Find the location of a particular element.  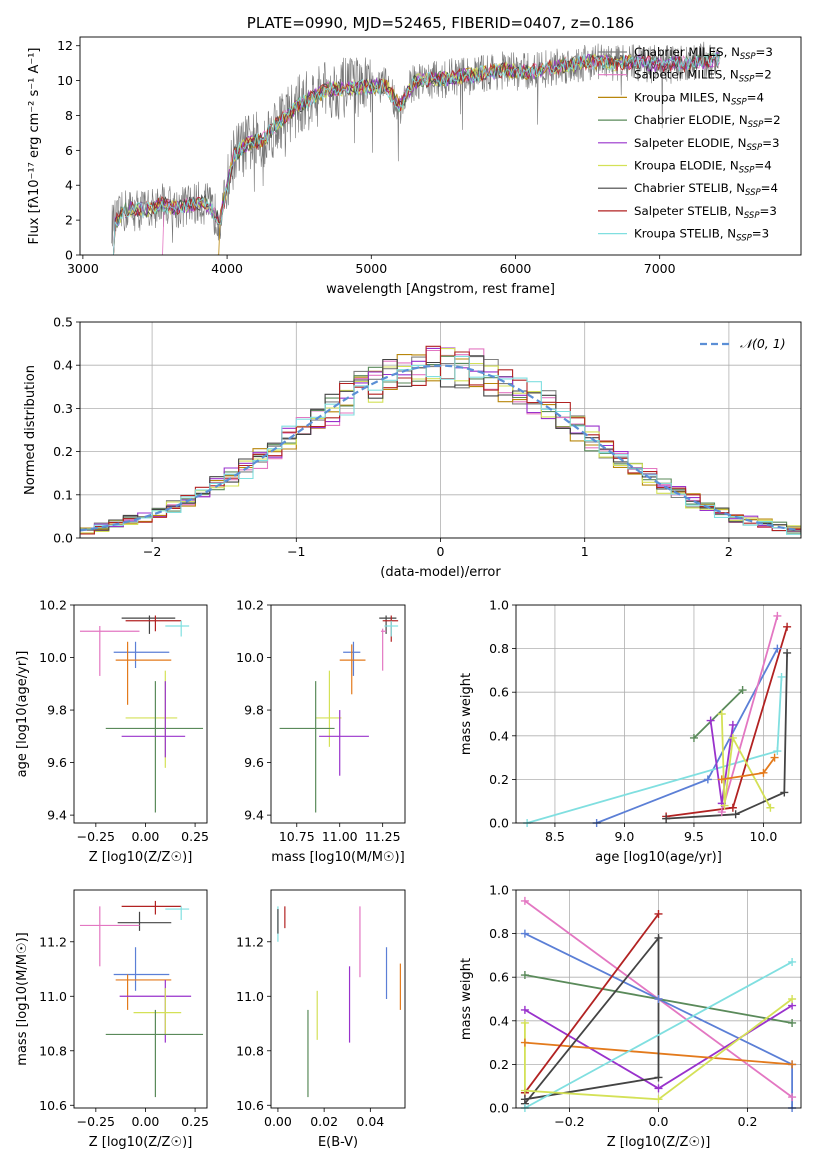

x-tick-label: −0.25 is located at coordinates (96, 836).